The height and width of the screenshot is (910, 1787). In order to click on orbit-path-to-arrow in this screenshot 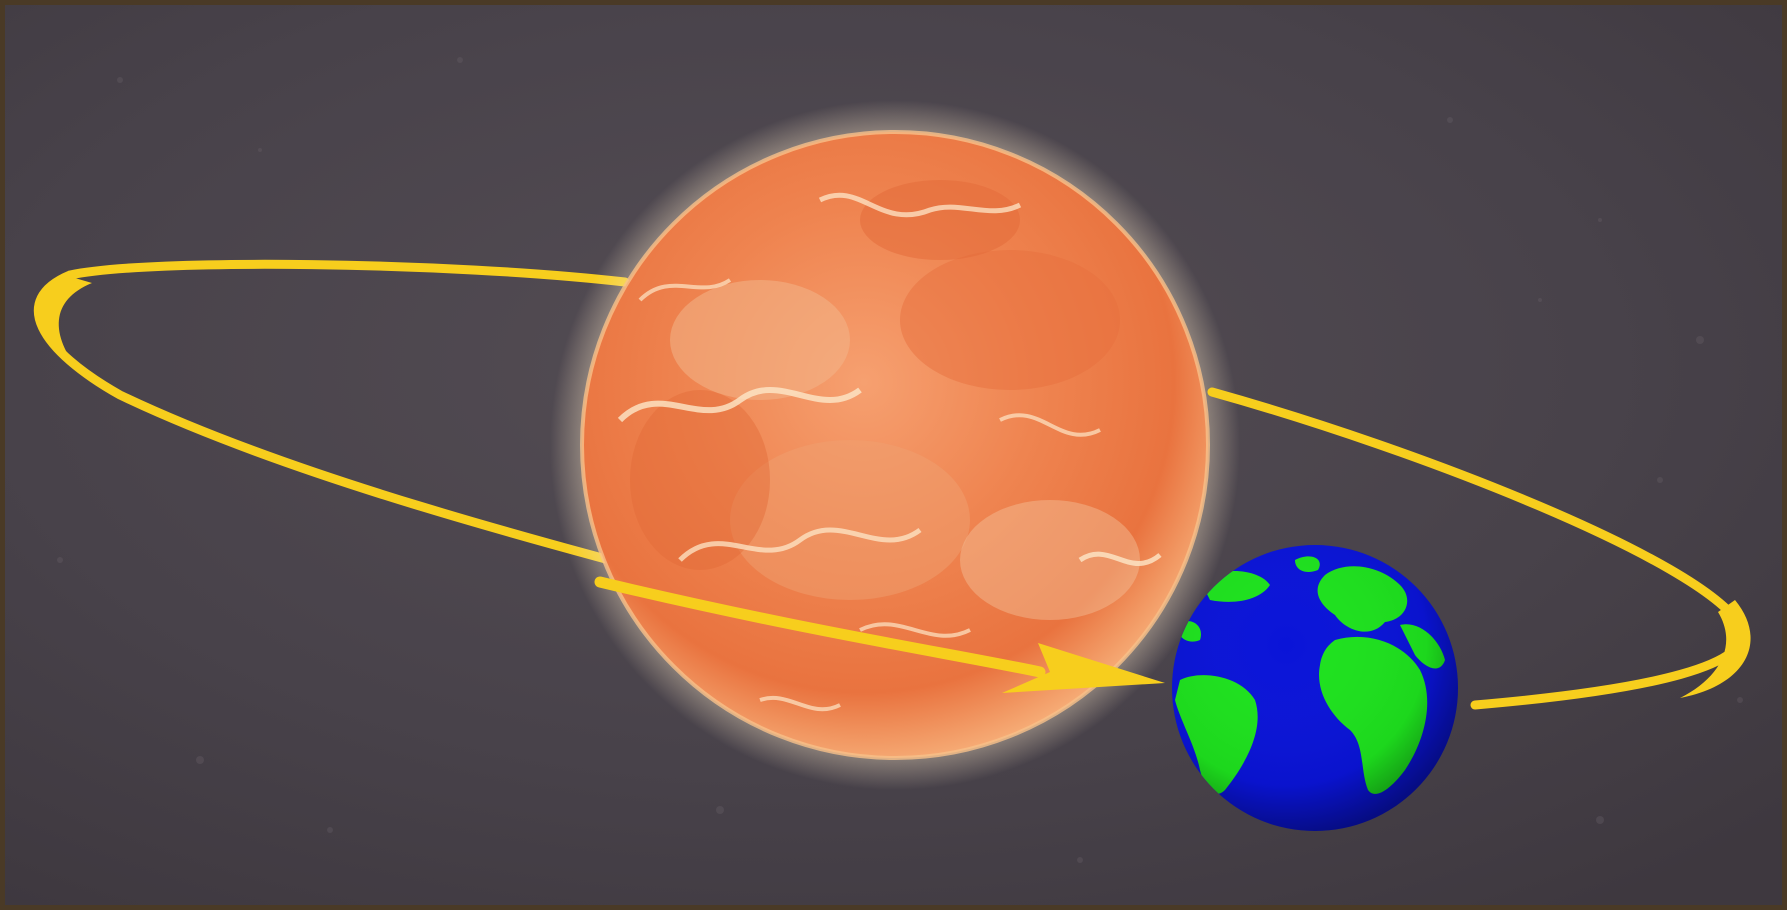, I will do `click(820, 627)`.